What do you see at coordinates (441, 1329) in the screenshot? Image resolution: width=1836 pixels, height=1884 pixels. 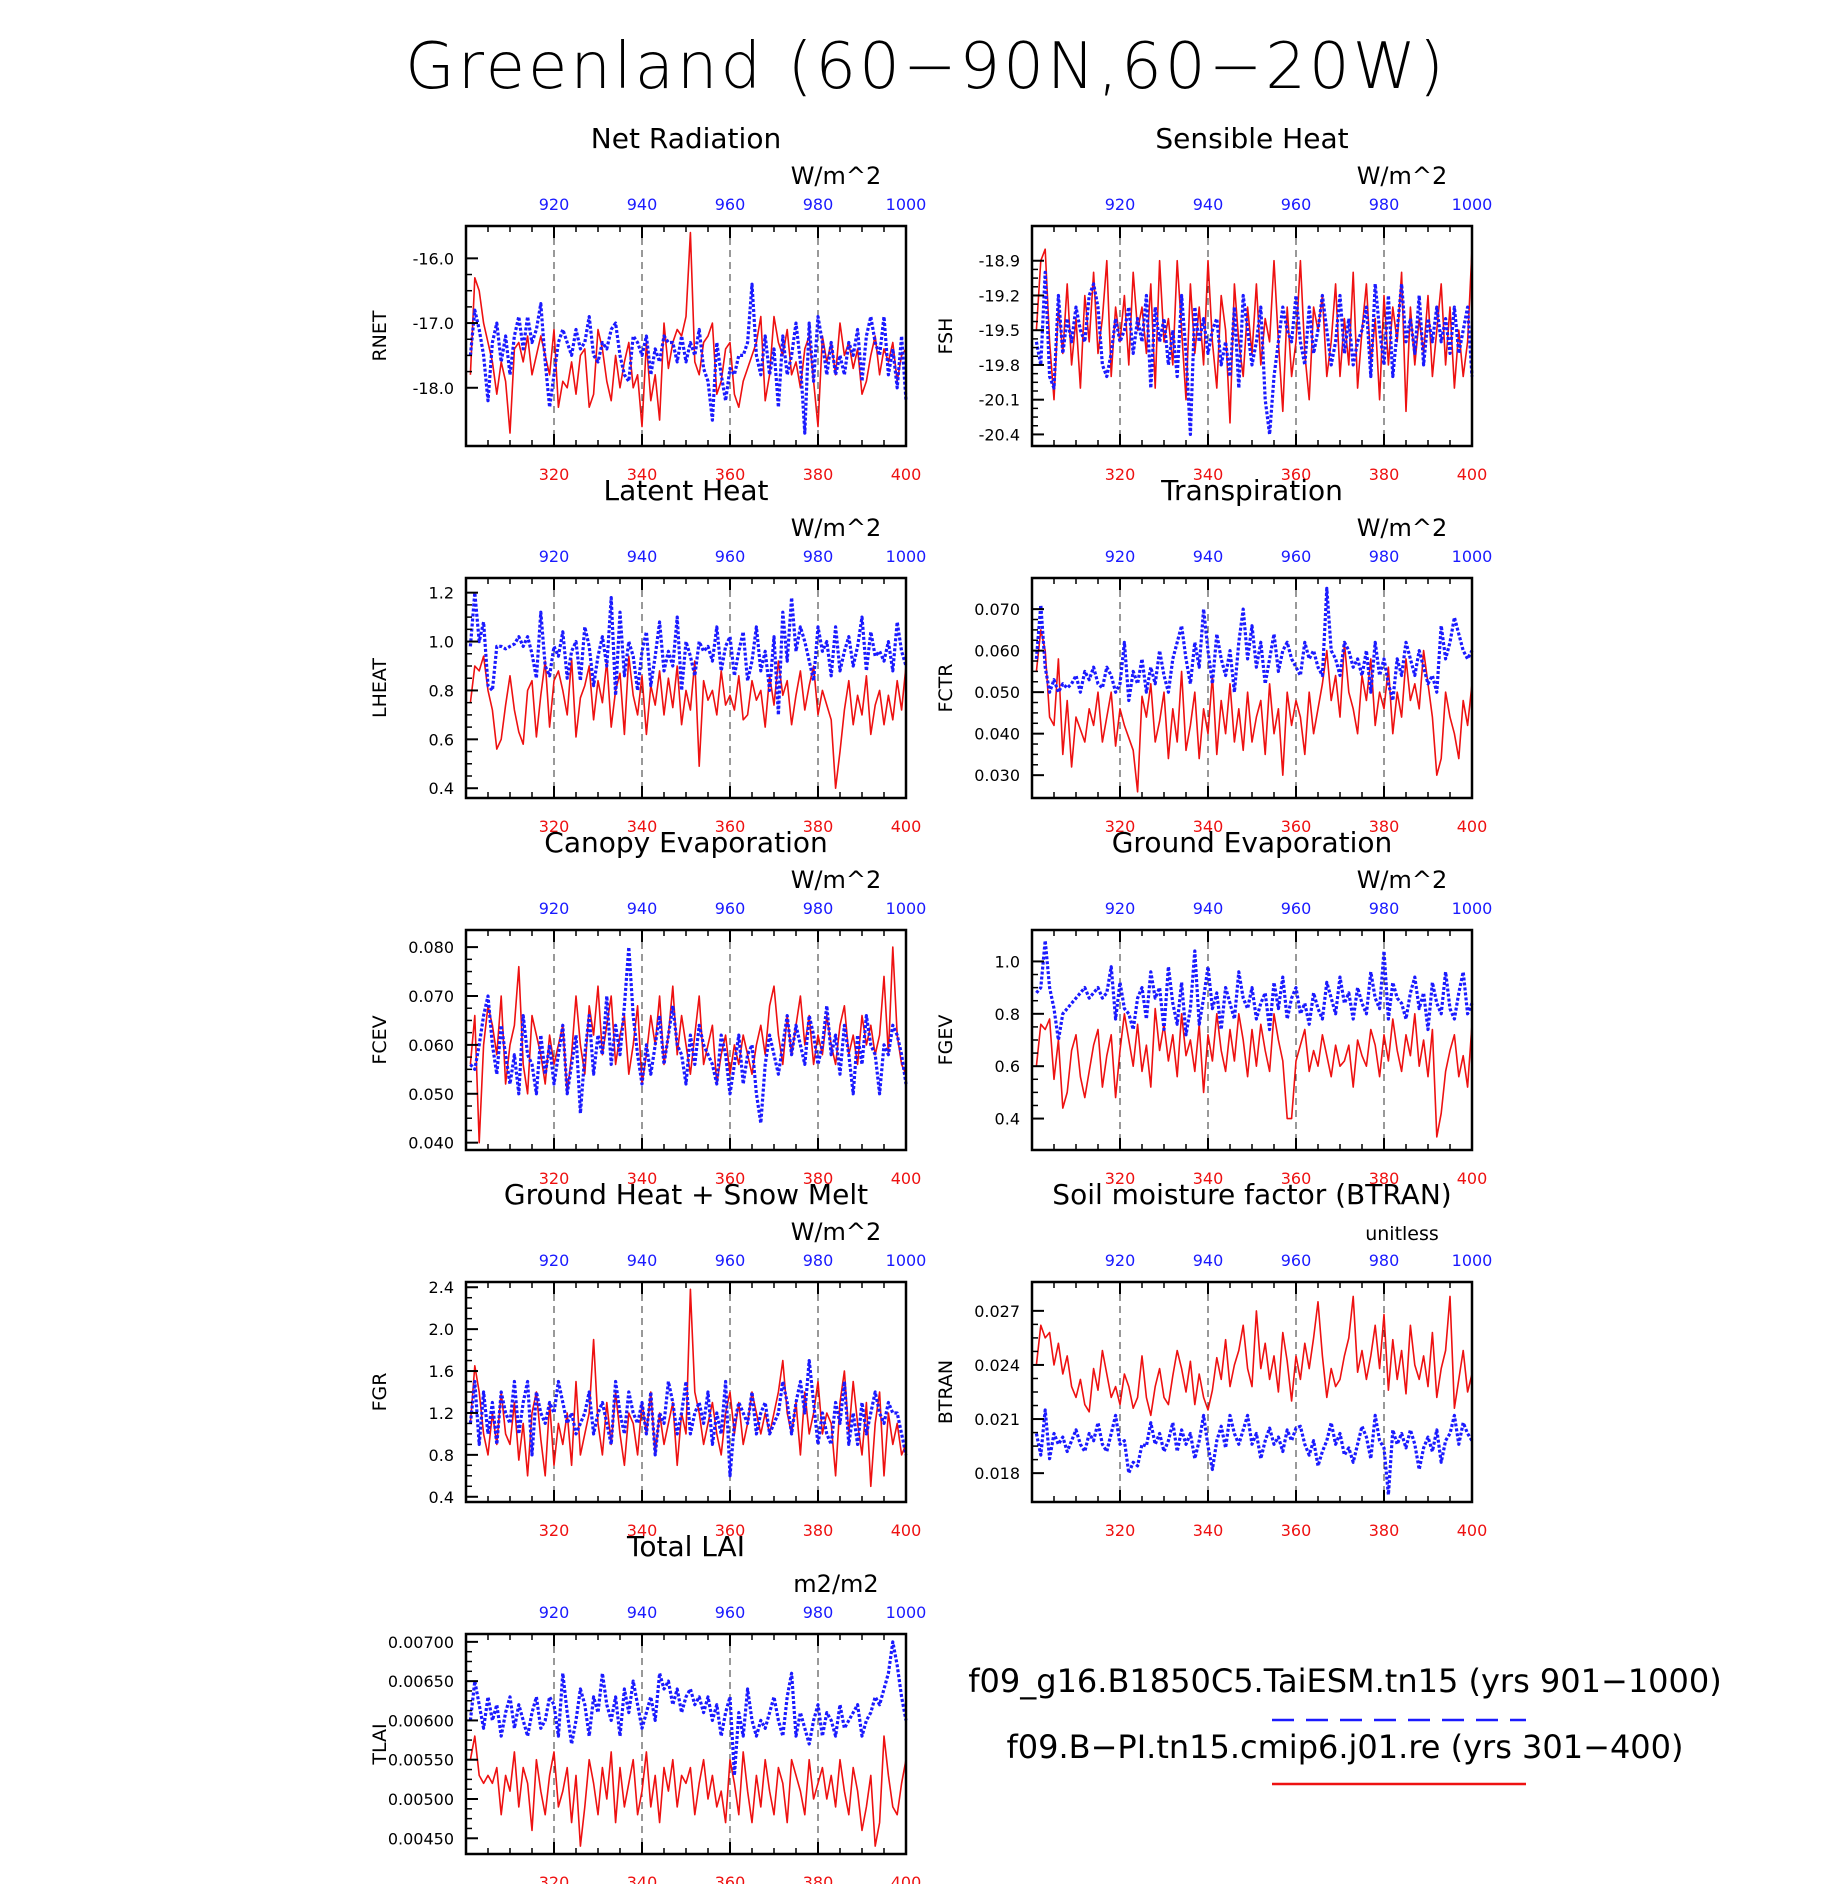 I see `y-tick-label: 2.0` at bounding box center [441, 1329].